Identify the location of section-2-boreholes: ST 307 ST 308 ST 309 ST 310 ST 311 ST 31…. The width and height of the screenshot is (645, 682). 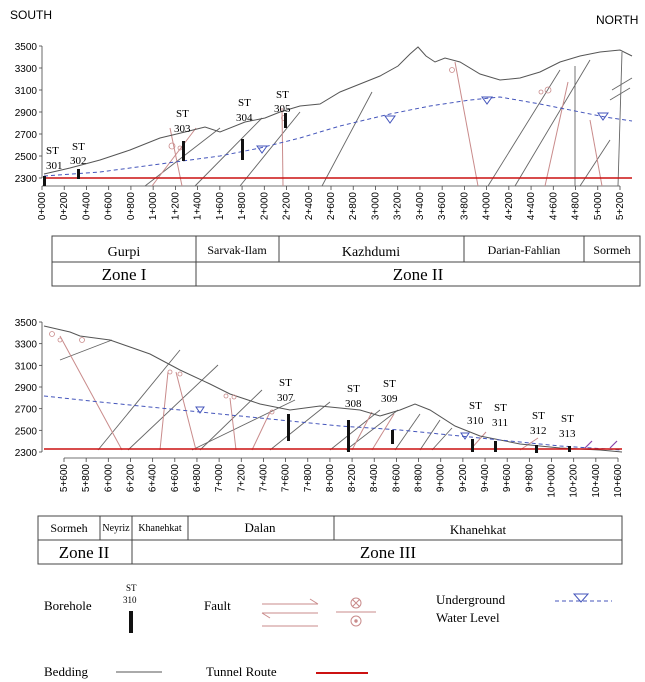
(426, 415).